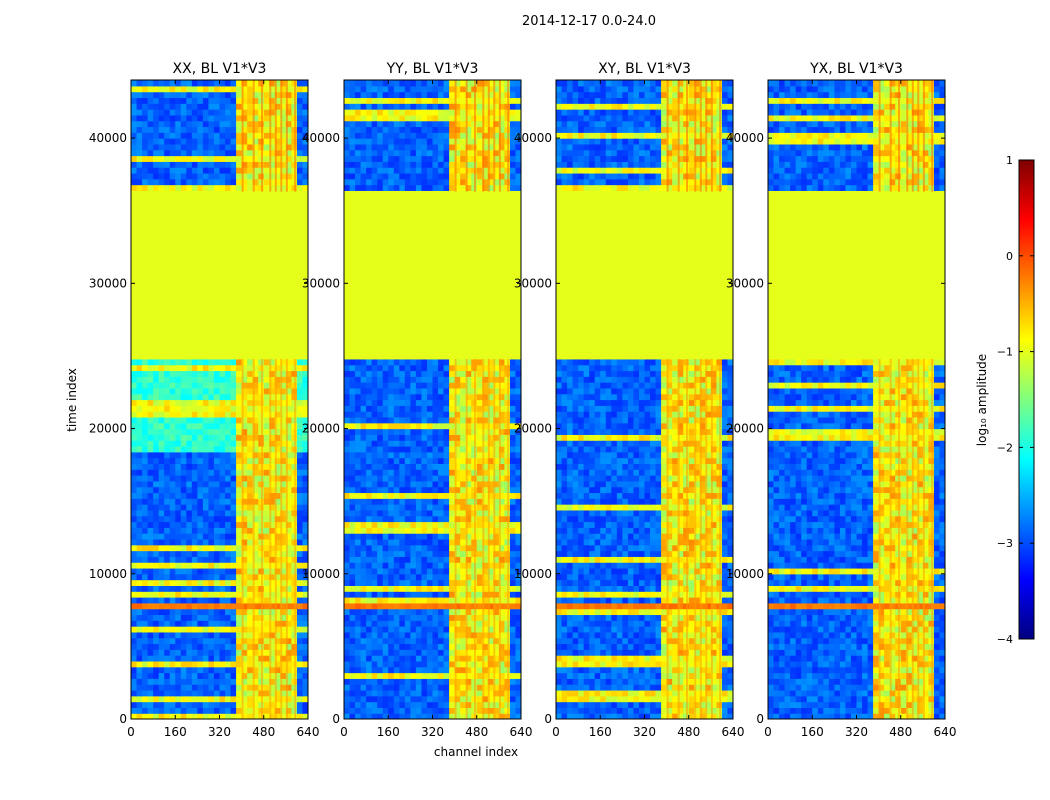  Describe the element at coordinates (1009, 256) in the screenshot. I see `colorbar-tick-label: 0` at that location.